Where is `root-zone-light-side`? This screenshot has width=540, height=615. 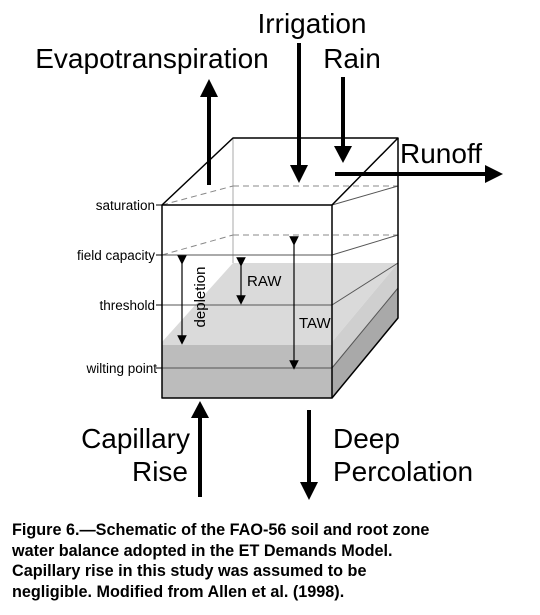
root-zone-light-side is located at coordinates (365, 315).